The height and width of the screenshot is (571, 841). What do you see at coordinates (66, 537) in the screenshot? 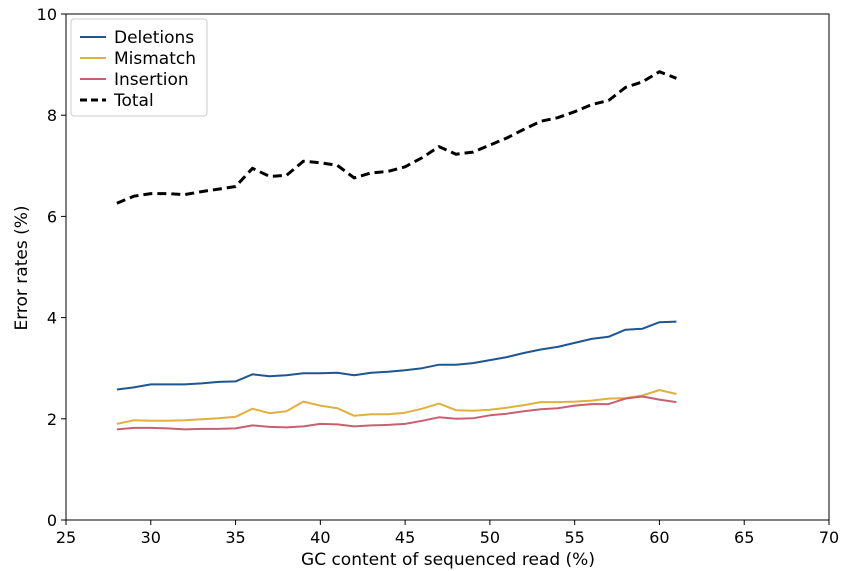
I see `x-tick-label: 25` at bounding box center [66, 537].